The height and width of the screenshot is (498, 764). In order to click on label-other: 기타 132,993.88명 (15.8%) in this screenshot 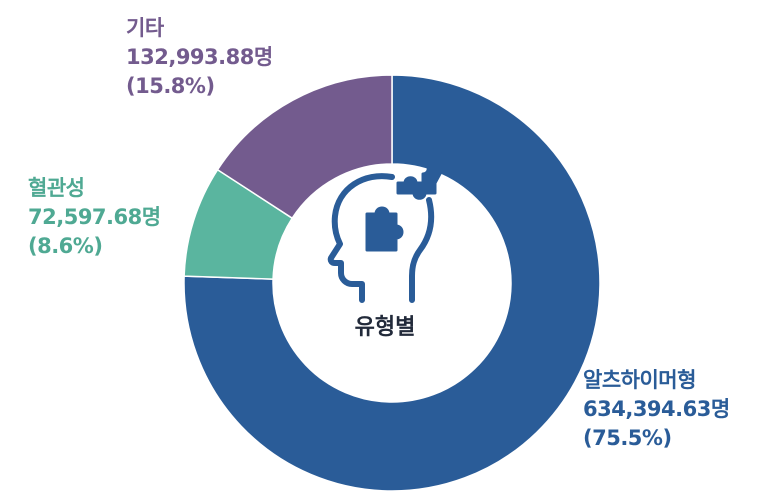, I will do `click(199, 57)`.